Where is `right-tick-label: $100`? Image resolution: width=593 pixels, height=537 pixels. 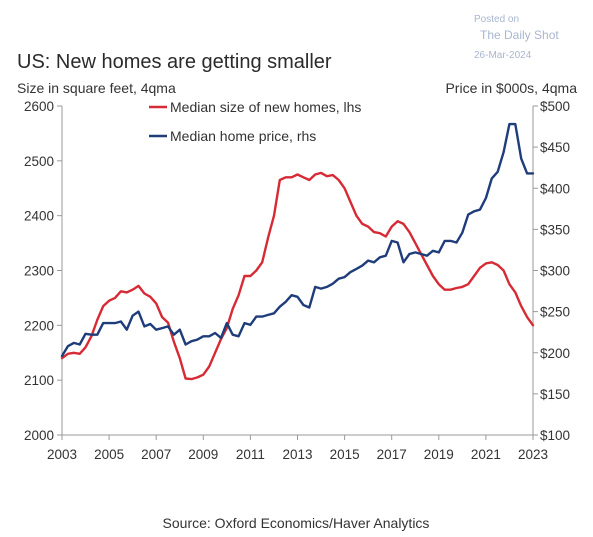
right-tick-label: $100 is located at coordinates (555, 435).